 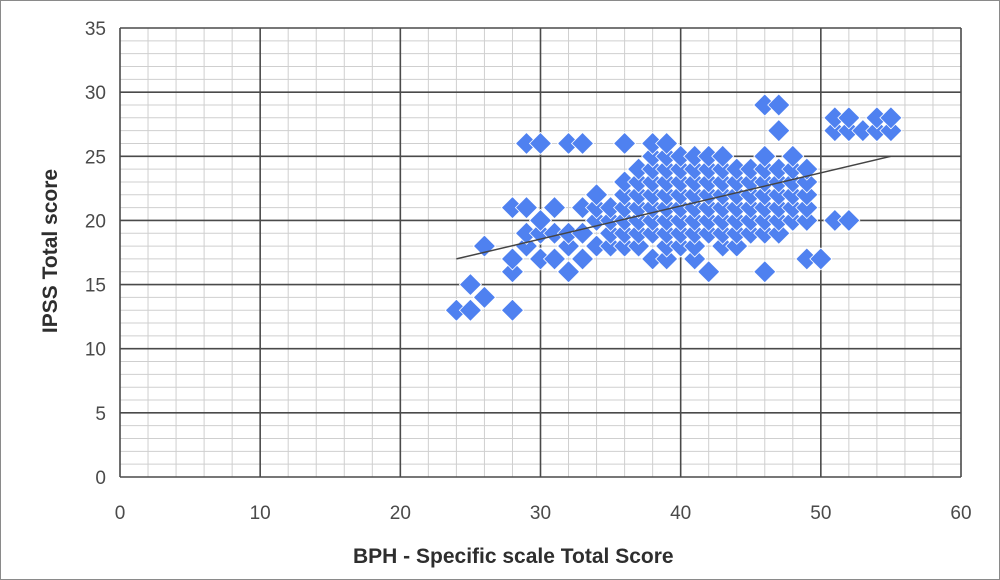 I want to click on y-tick-label: 0, so click(x=100, y=478).